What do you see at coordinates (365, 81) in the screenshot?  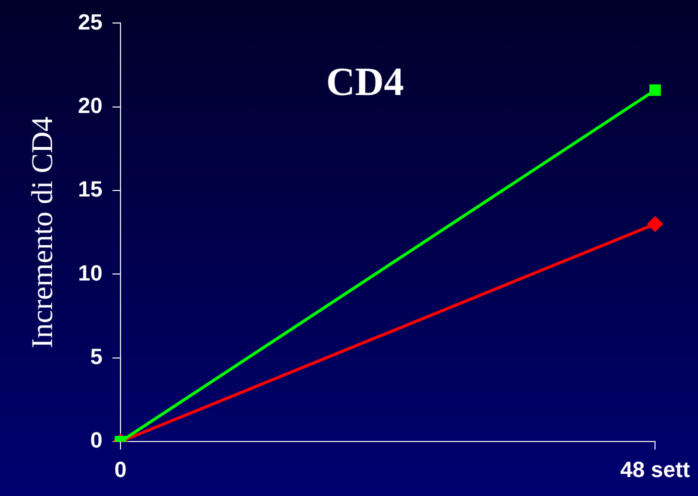 I see `text: CD4` at bounding box center [365, 81].